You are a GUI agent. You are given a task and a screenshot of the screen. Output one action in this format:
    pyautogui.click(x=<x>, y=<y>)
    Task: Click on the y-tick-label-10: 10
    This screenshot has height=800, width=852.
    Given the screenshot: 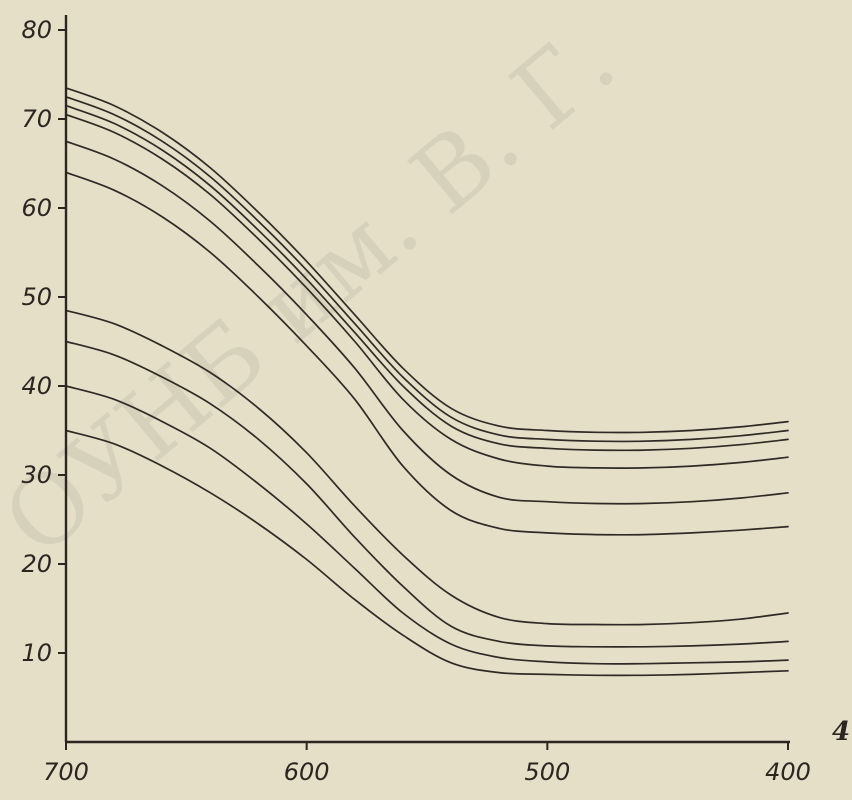 What is the action you would take?
    pyautogui.click(x=36, y=653)
    